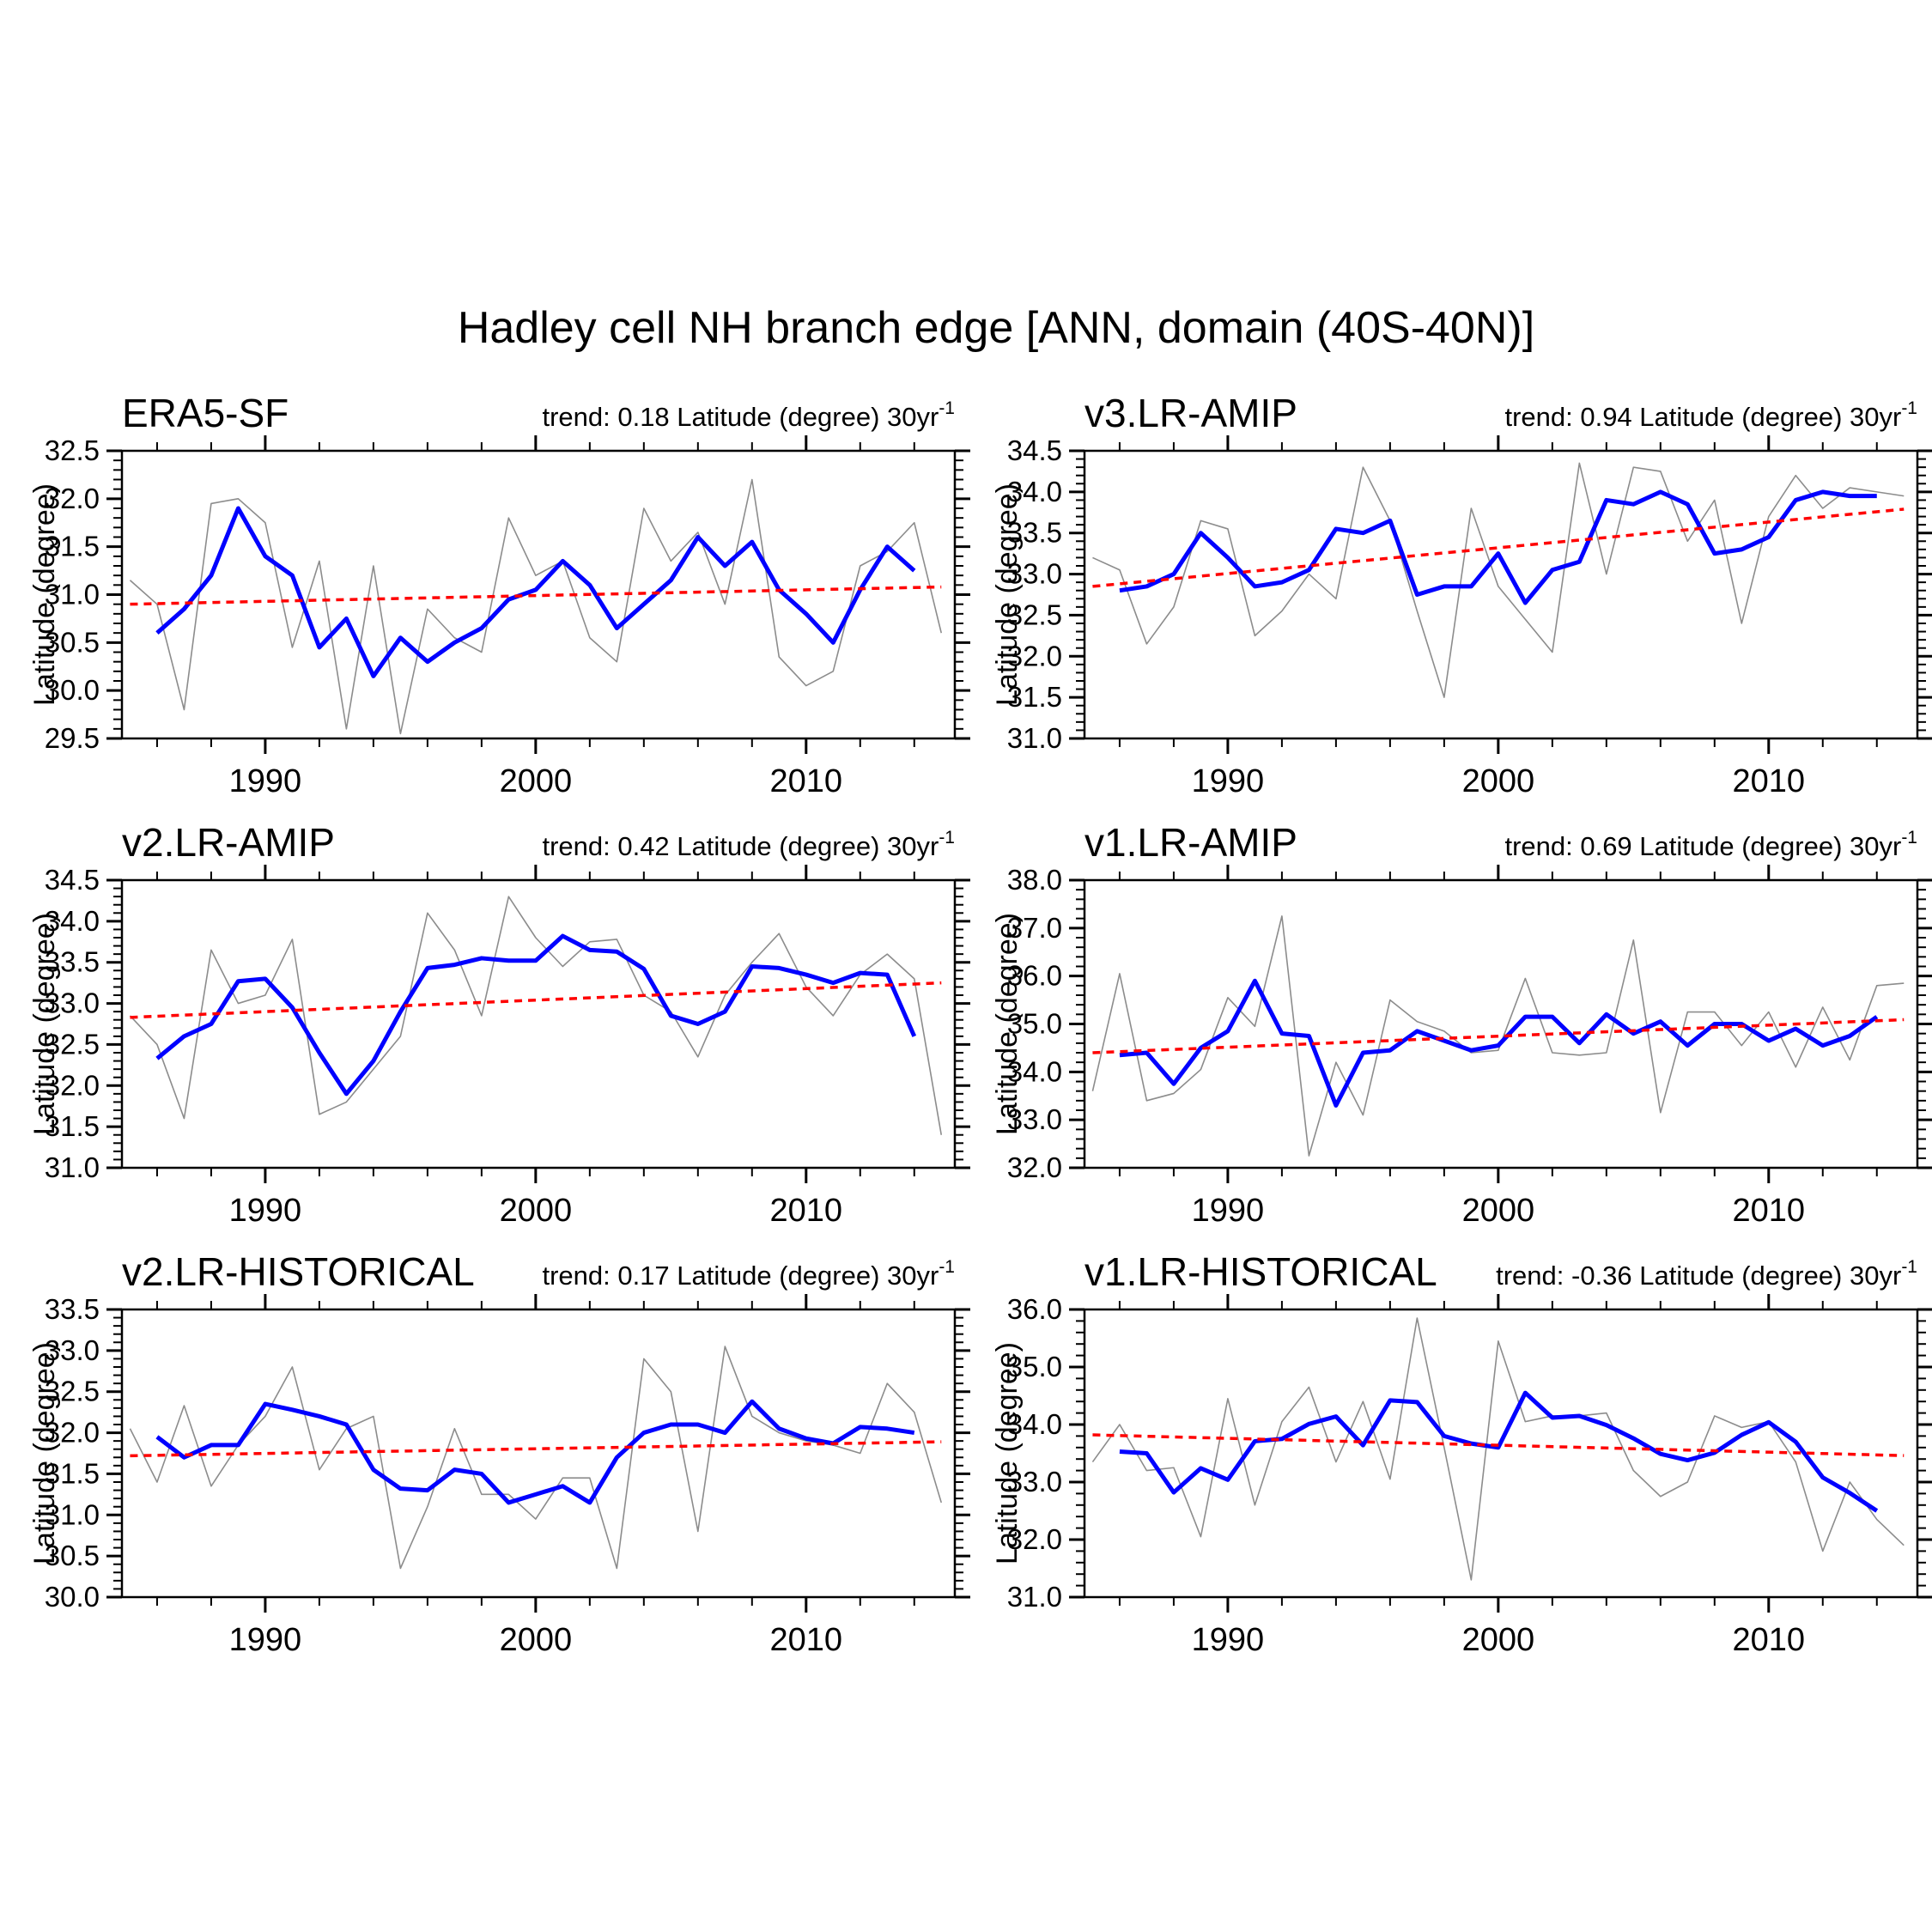  I want to click on trend-annotation: trend: 0.94 Latitude (degree) 30yr-1, so click(1711, 415).